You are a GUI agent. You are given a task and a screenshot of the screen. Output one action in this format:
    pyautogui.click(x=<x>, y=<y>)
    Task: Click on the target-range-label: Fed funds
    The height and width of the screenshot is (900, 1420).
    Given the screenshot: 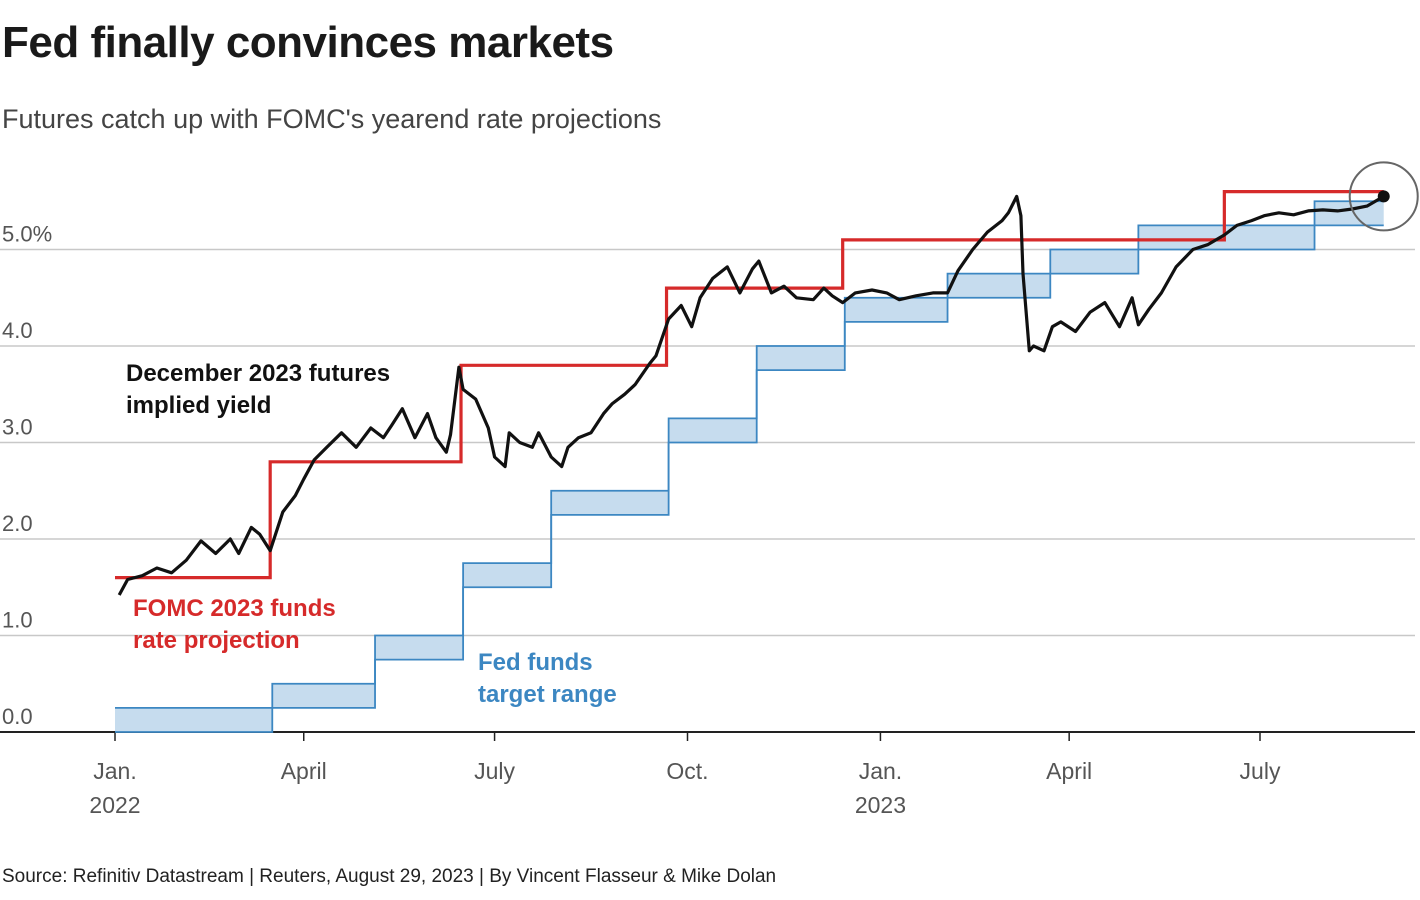 What is the action you would take?
    pyautogui.click(x=535, y=662)
    